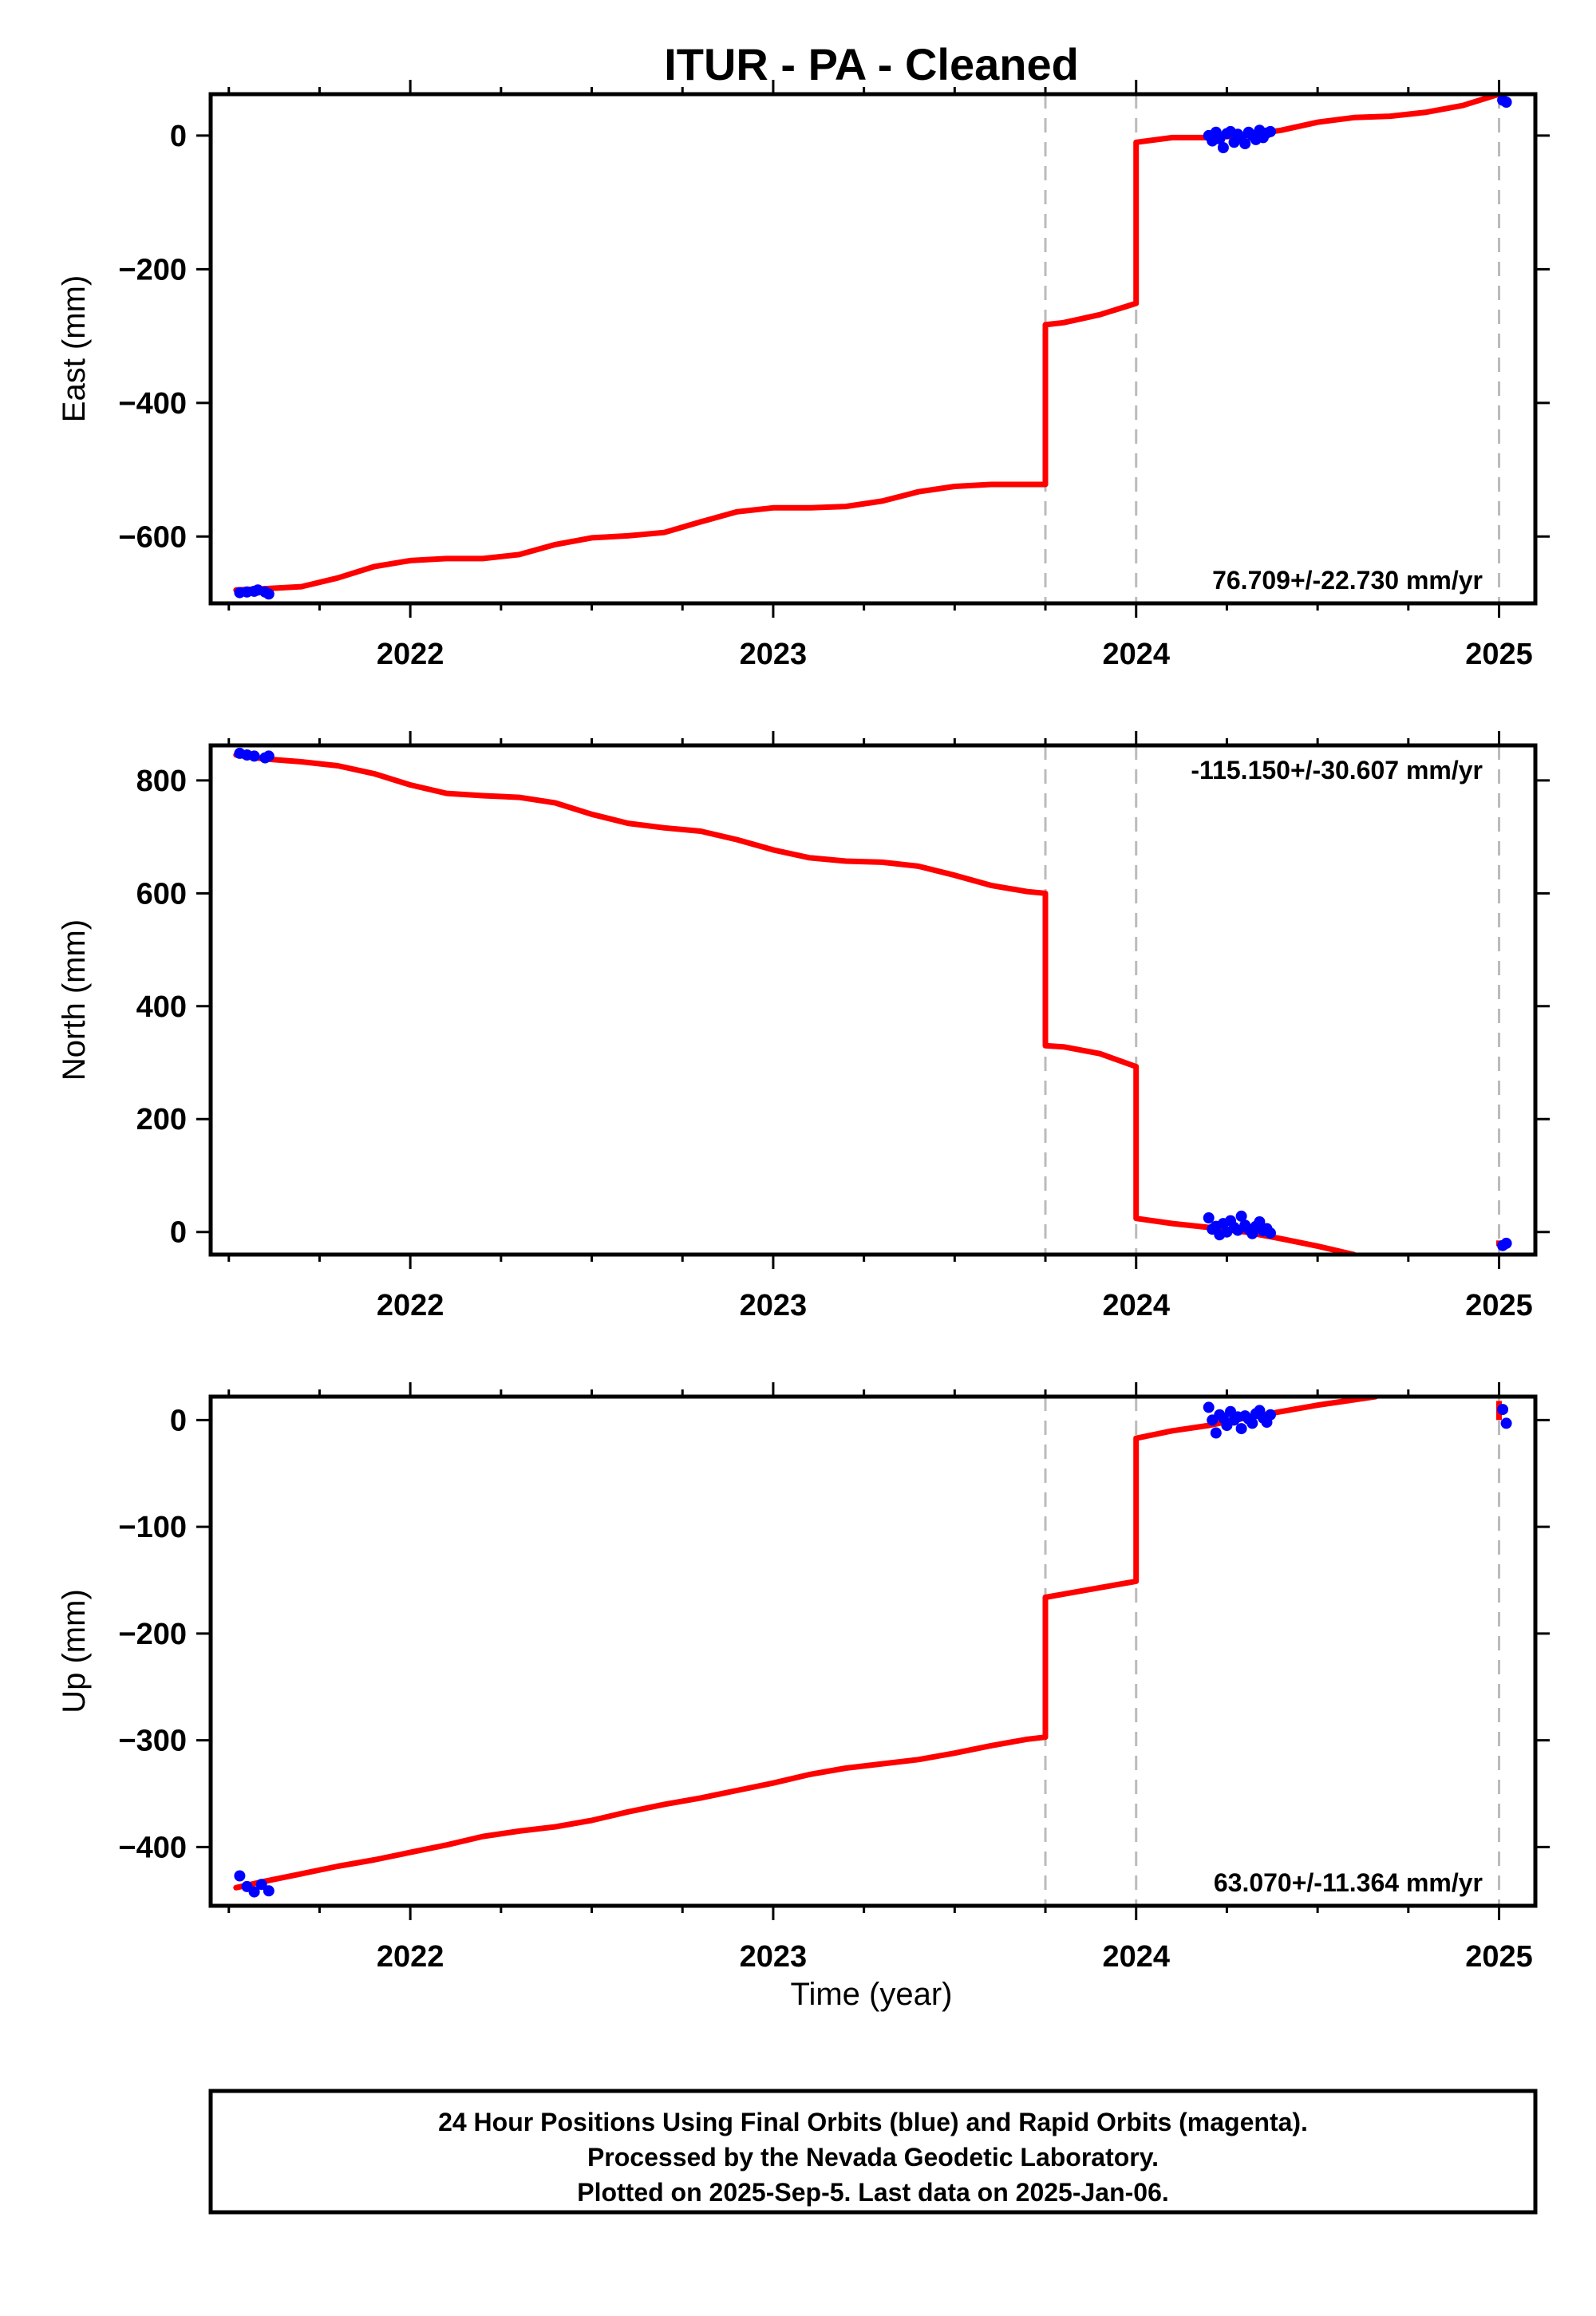 This screenshot has height=2316, width=1596. I want to click on y-tick-label: 800, so click(161, 781).